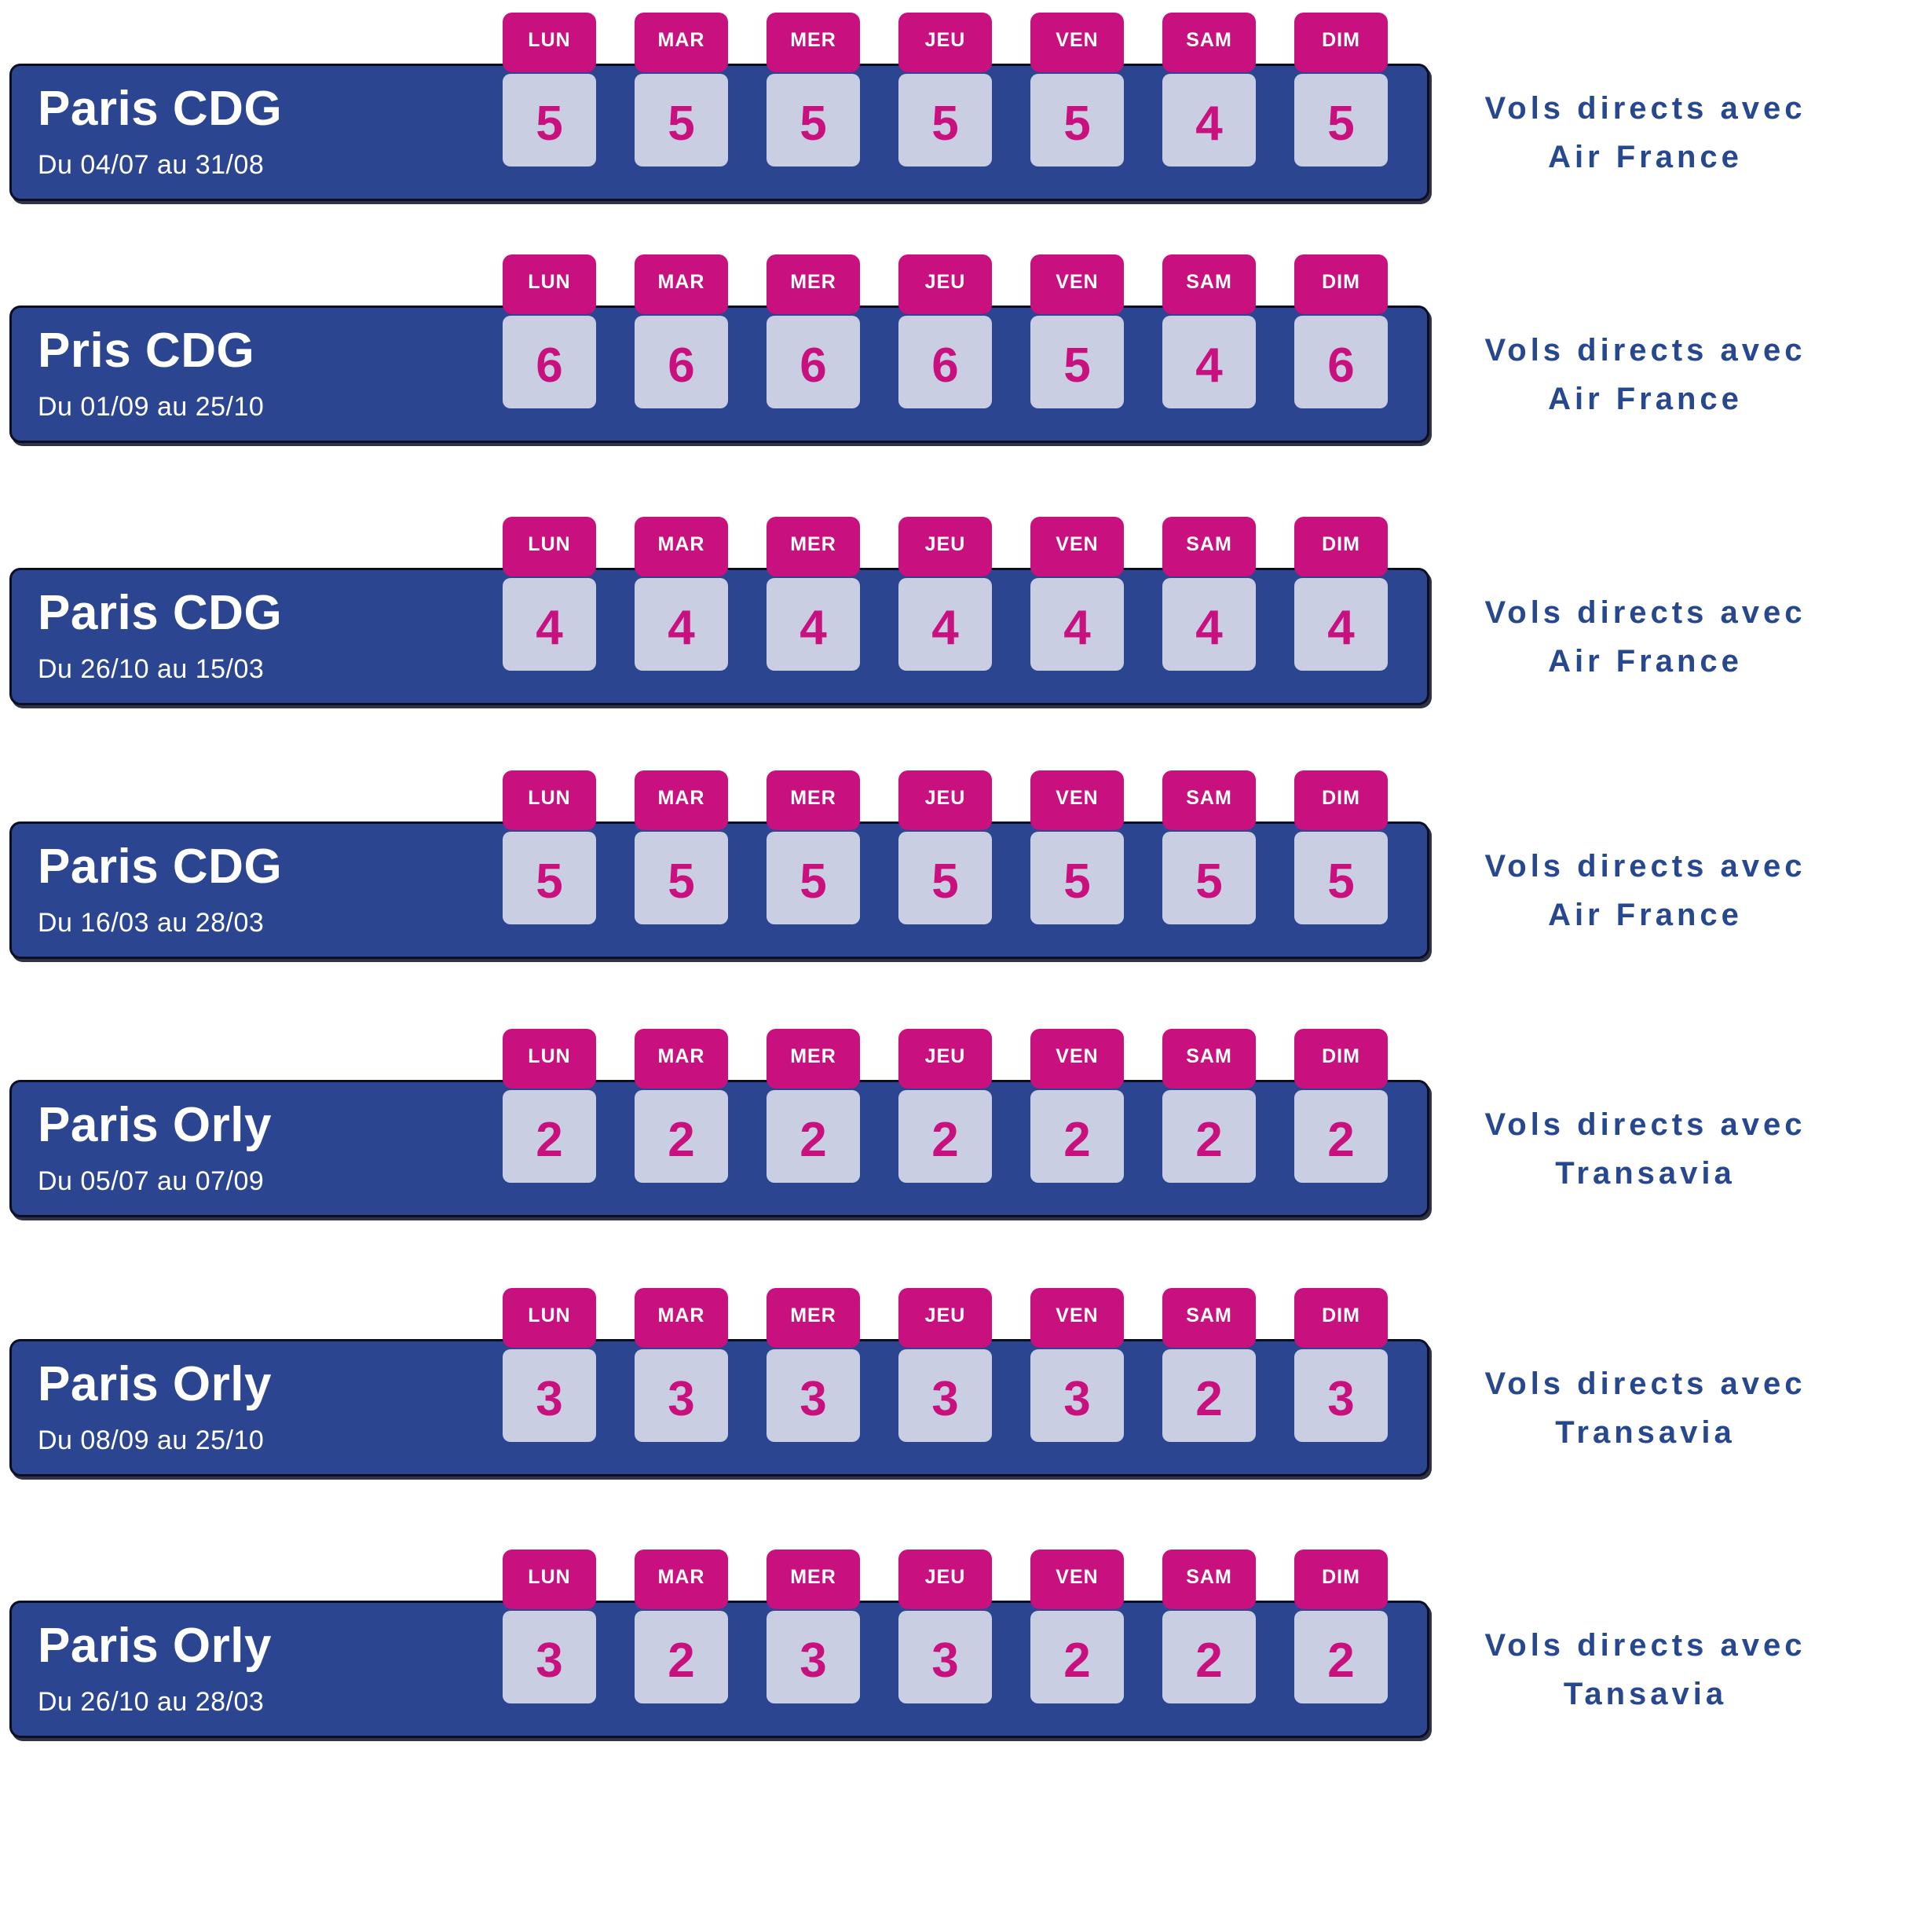 This screenshot has height=1932, width=1932. Describe the element at coordinates (682, 90) in the screenshot. I see `day-column: MAR 5` at that location.